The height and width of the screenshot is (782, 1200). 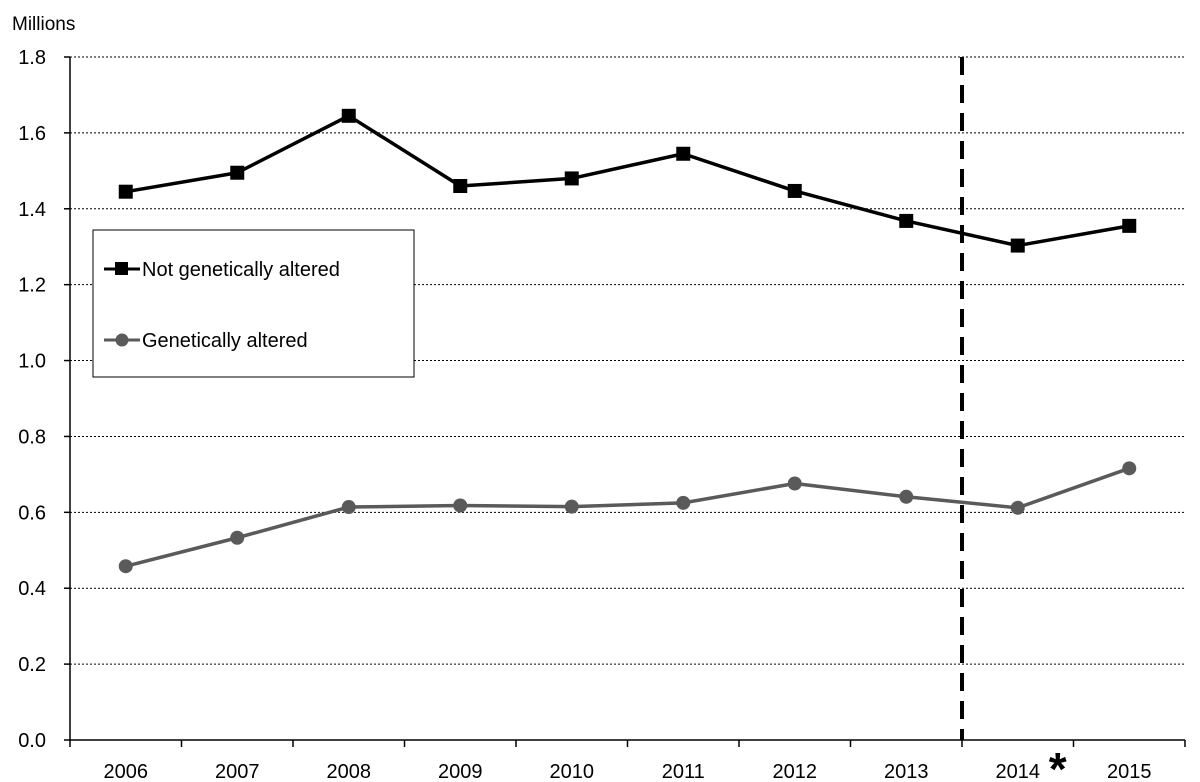 I want to click on y-tick-label: 0.4, so click(x=32, y=589).